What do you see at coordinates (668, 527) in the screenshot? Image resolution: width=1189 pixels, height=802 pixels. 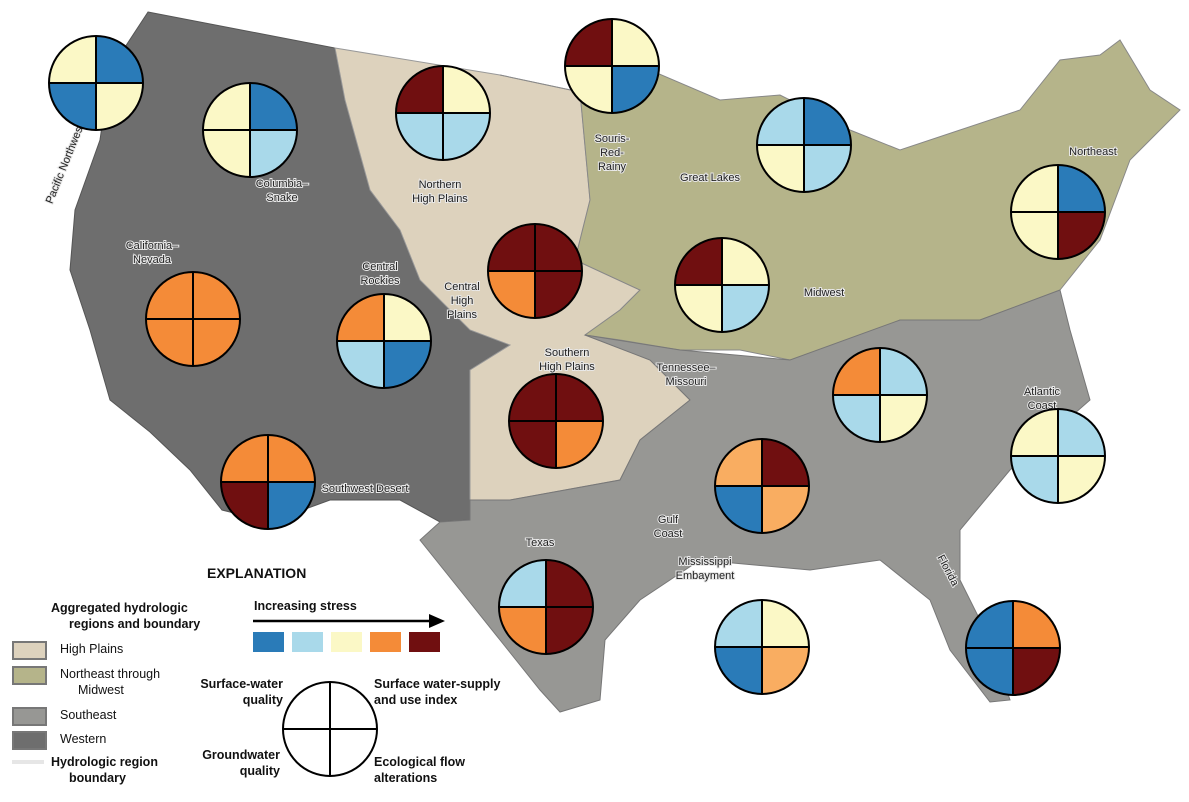 I see `region-label: Gulf Coast` at bounding box center [668, 527].